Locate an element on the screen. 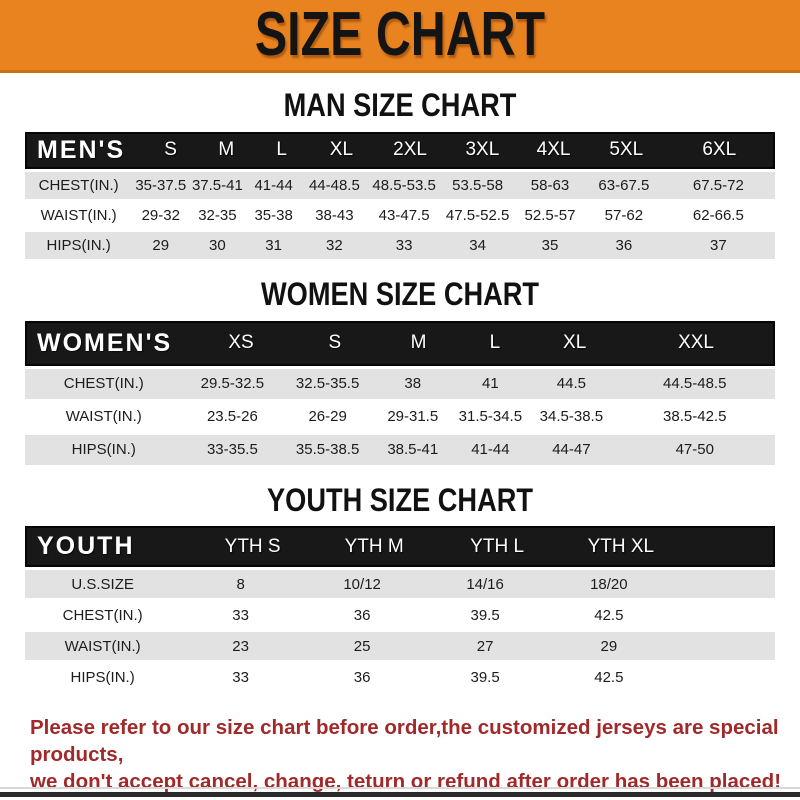 The image size is (800, 800). size-value: 10/12 is located at coordinates (362, 584).